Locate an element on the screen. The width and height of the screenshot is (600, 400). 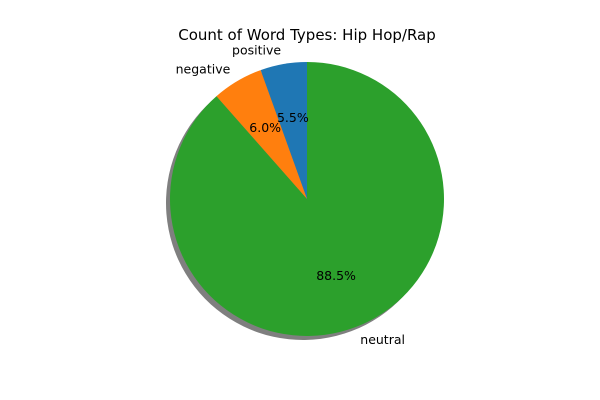
slice-percent-positive: 5.5% is located at coordinates (293, 117).